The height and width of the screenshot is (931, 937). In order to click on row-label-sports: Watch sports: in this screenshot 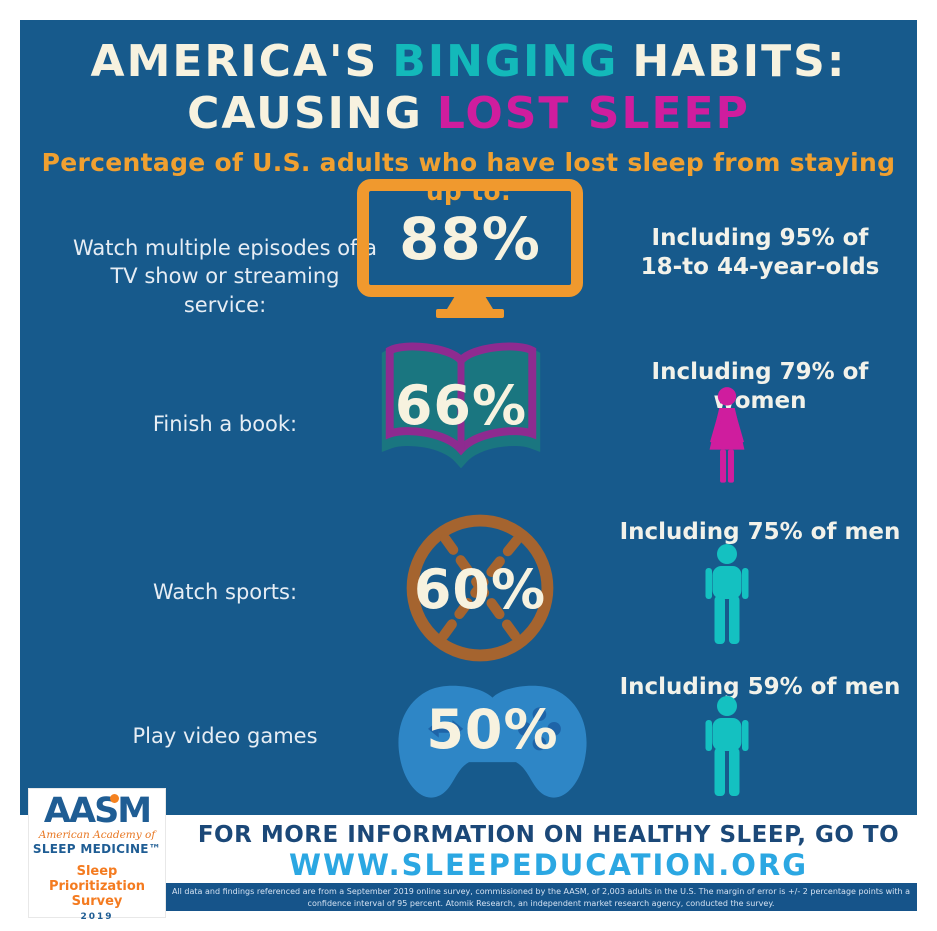, I will do `click(225, 592)`.